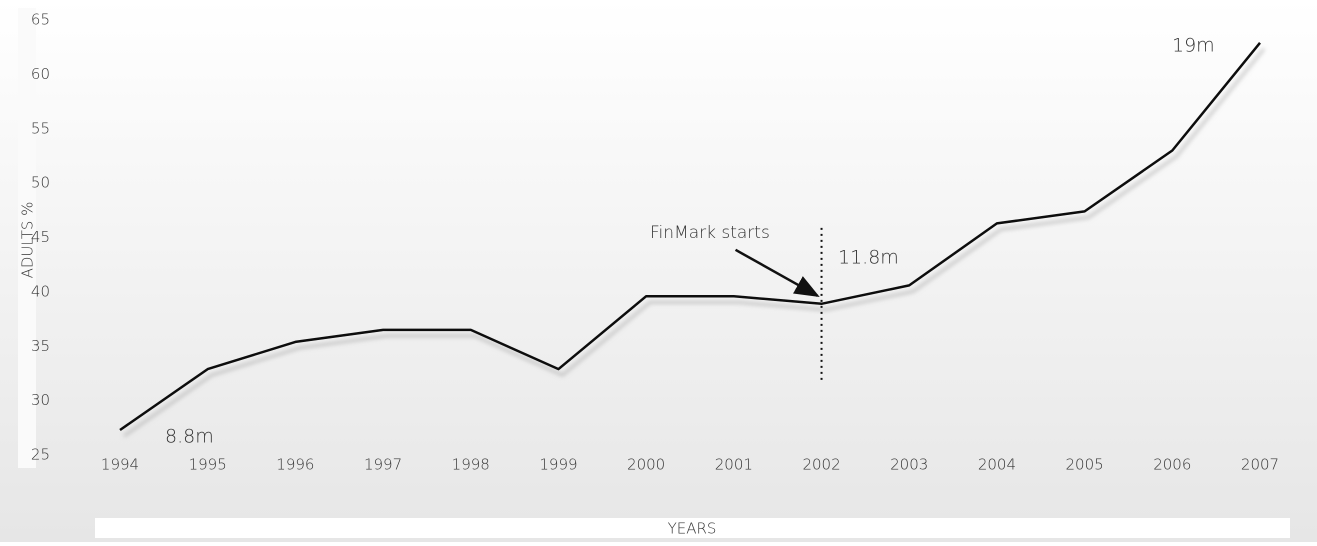  I want to click on x-tick-label: 2001, so click(734, 465).